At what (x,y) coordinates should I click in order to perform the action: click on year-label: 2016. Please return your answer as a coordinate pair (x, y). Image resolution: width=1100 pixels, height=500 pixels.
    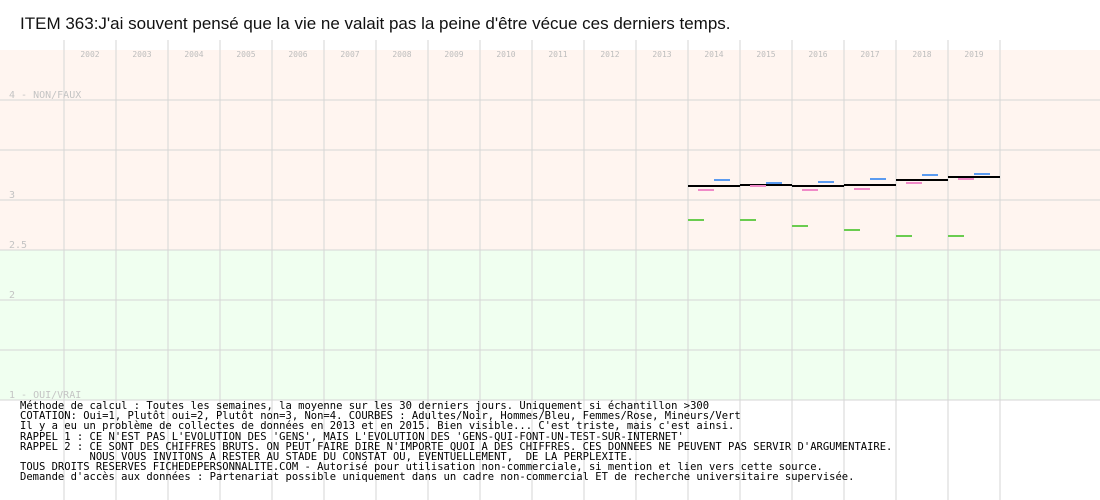
    Looking at the image, I should click on (817, 54).